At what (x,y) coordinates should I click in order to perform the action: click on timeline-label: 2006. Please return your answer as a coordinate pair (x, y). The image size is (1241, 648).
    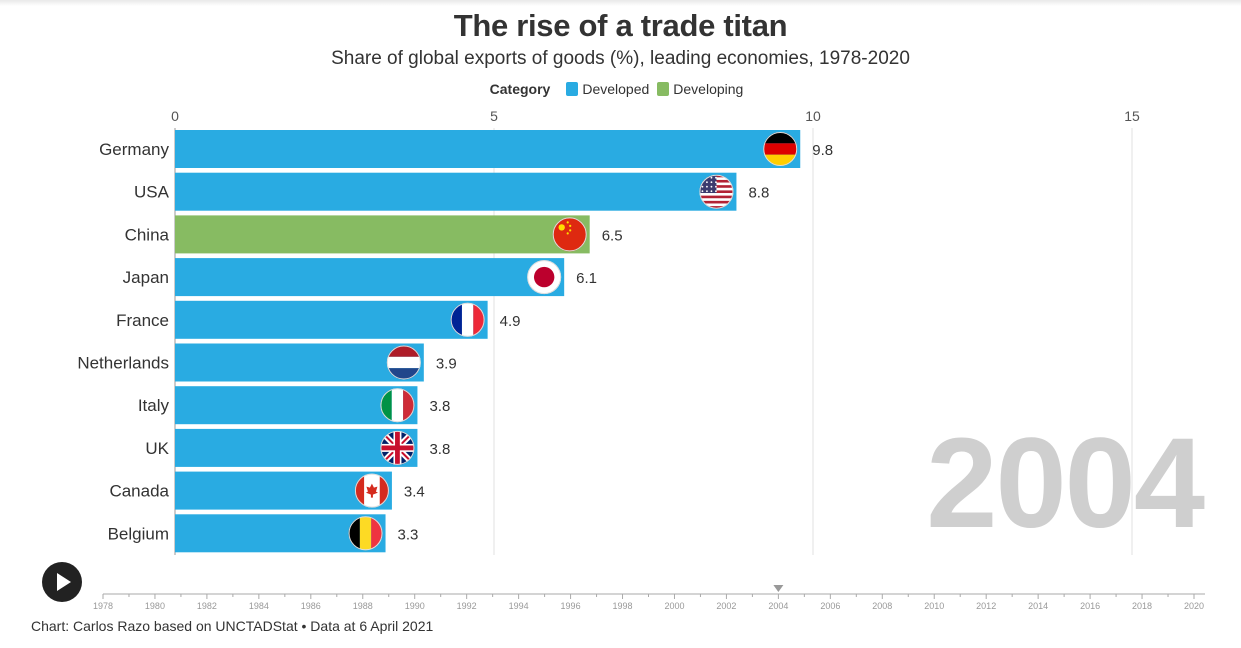
    Looking at the image, I should click on (830, 606).